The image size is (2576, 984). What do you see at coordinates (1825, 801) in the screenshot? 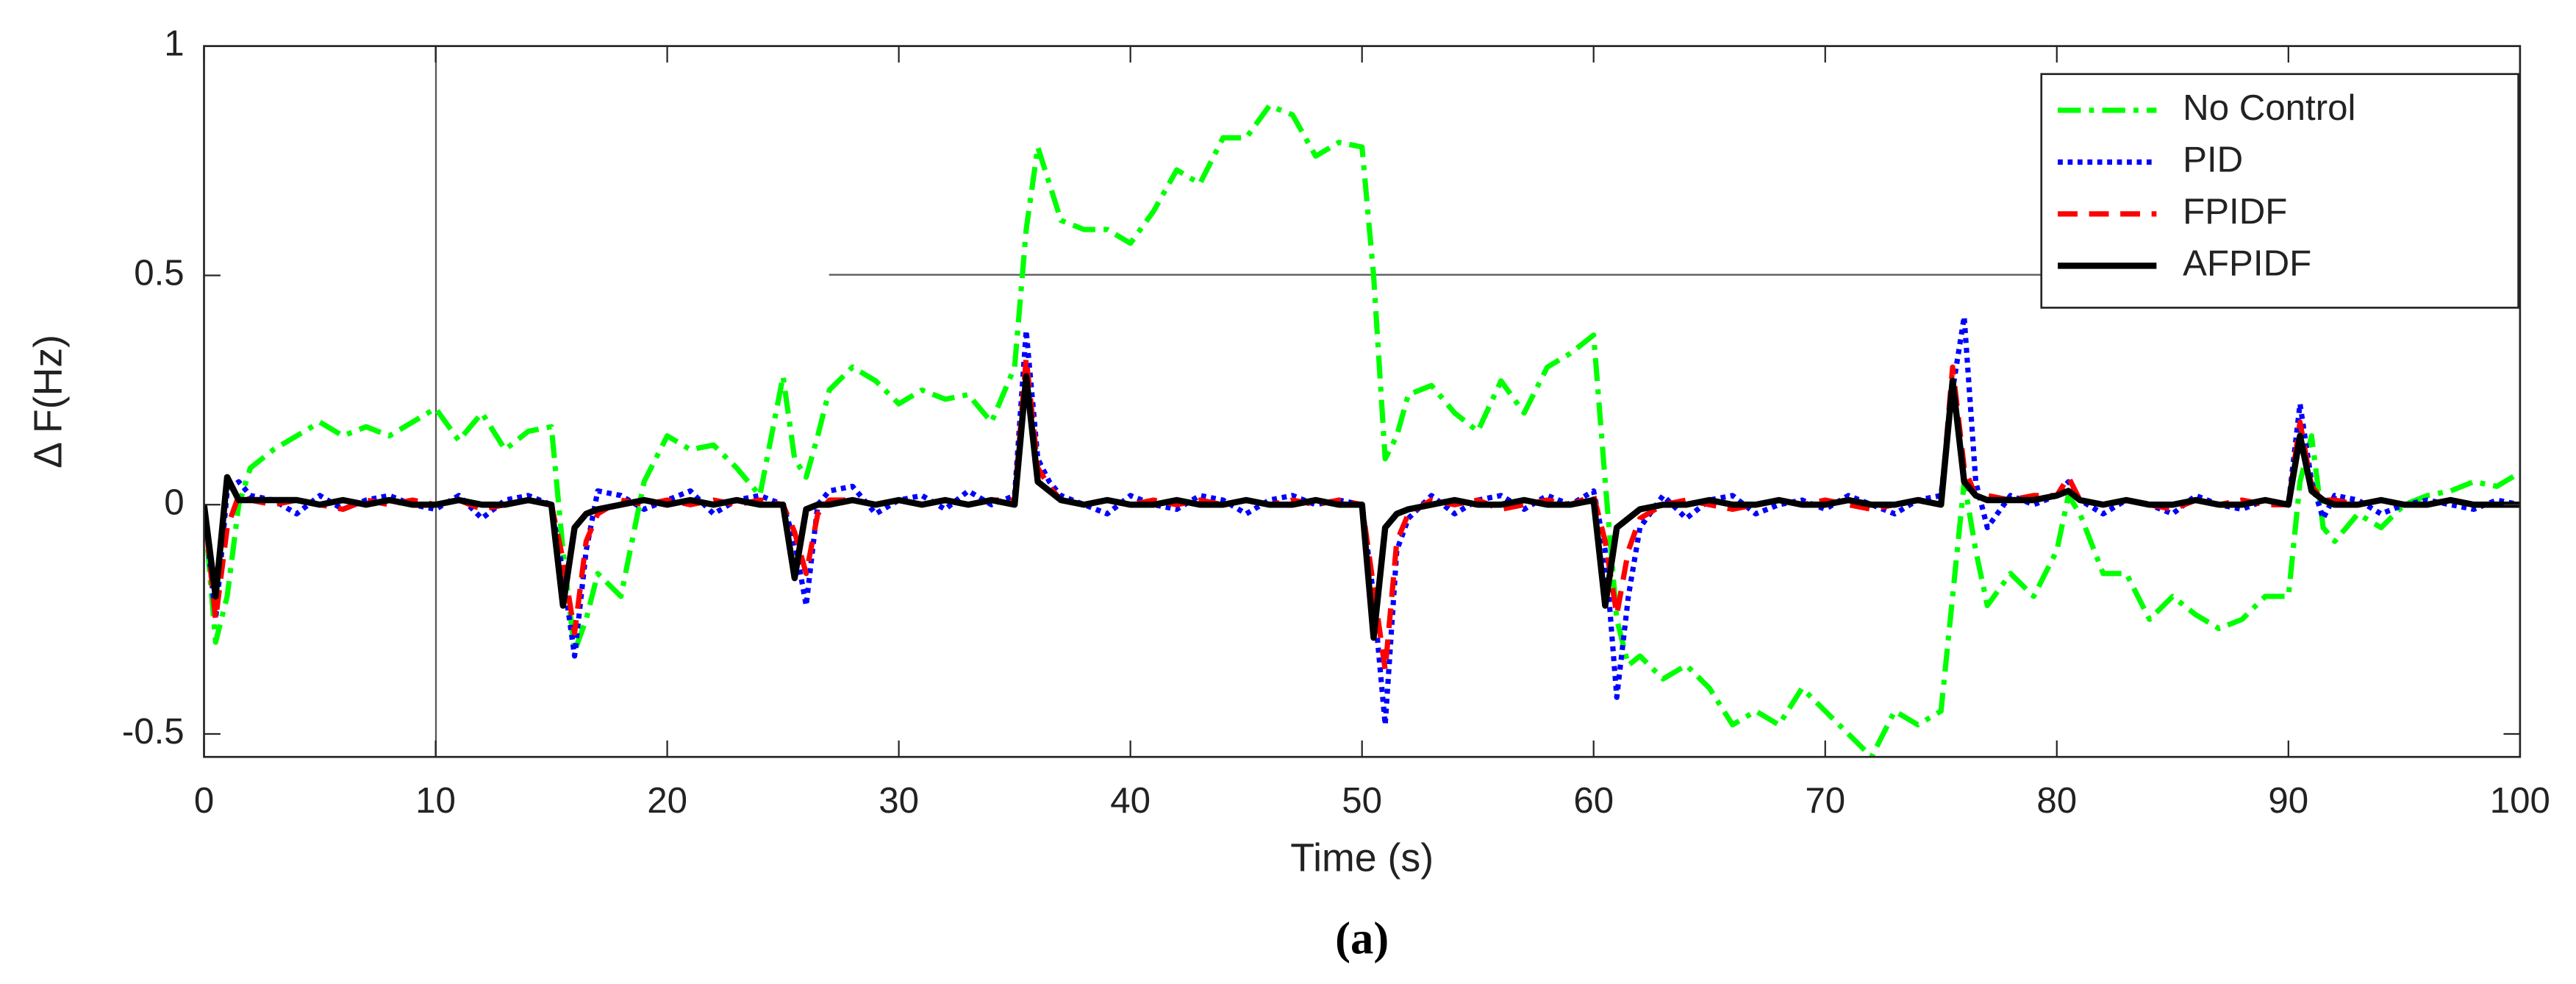
I see `x-tick-label: 70` at bounding box center [1825, 801].